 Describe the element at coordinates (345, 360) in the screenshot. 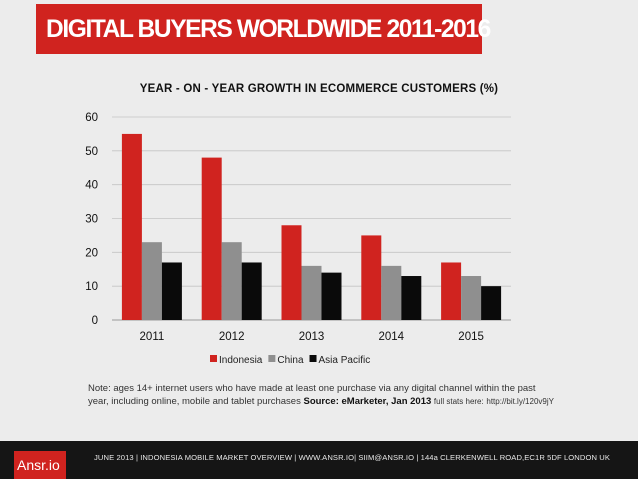

I see `legend-label: Asia Pacific` at that location.